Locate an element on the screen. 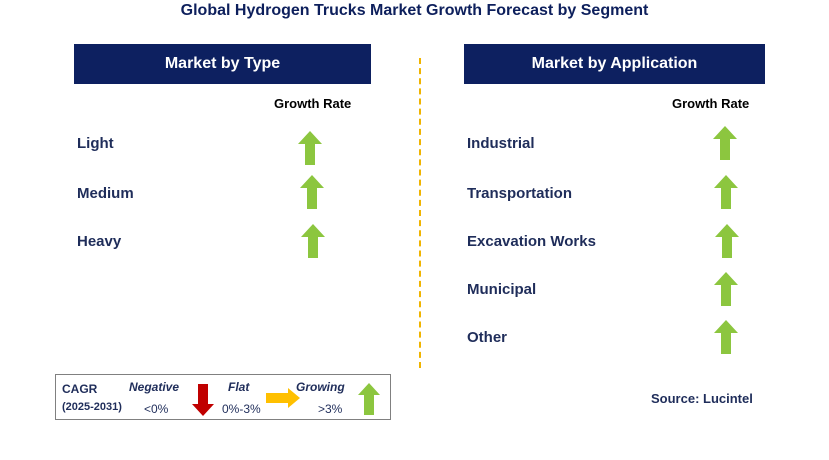 Image resolution: width=829 pixels, height=460 pixels. flat-arrow-icon is located at coordinates (283, 398).